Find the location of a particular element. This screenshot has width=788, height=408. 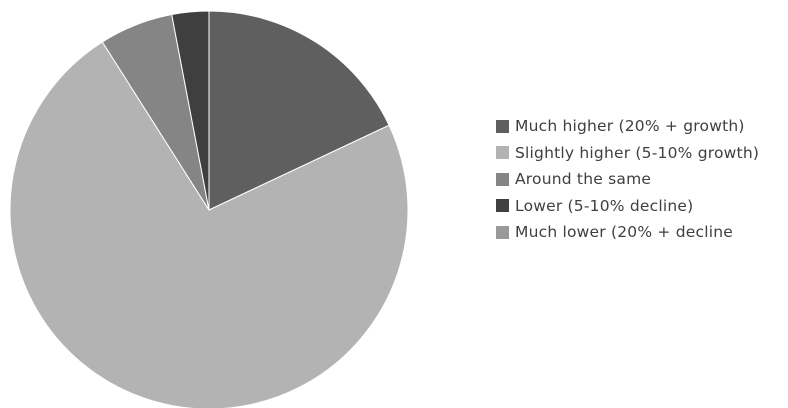

legend-item: Much higher (20% + growth) is located at coordinates (627, 126).